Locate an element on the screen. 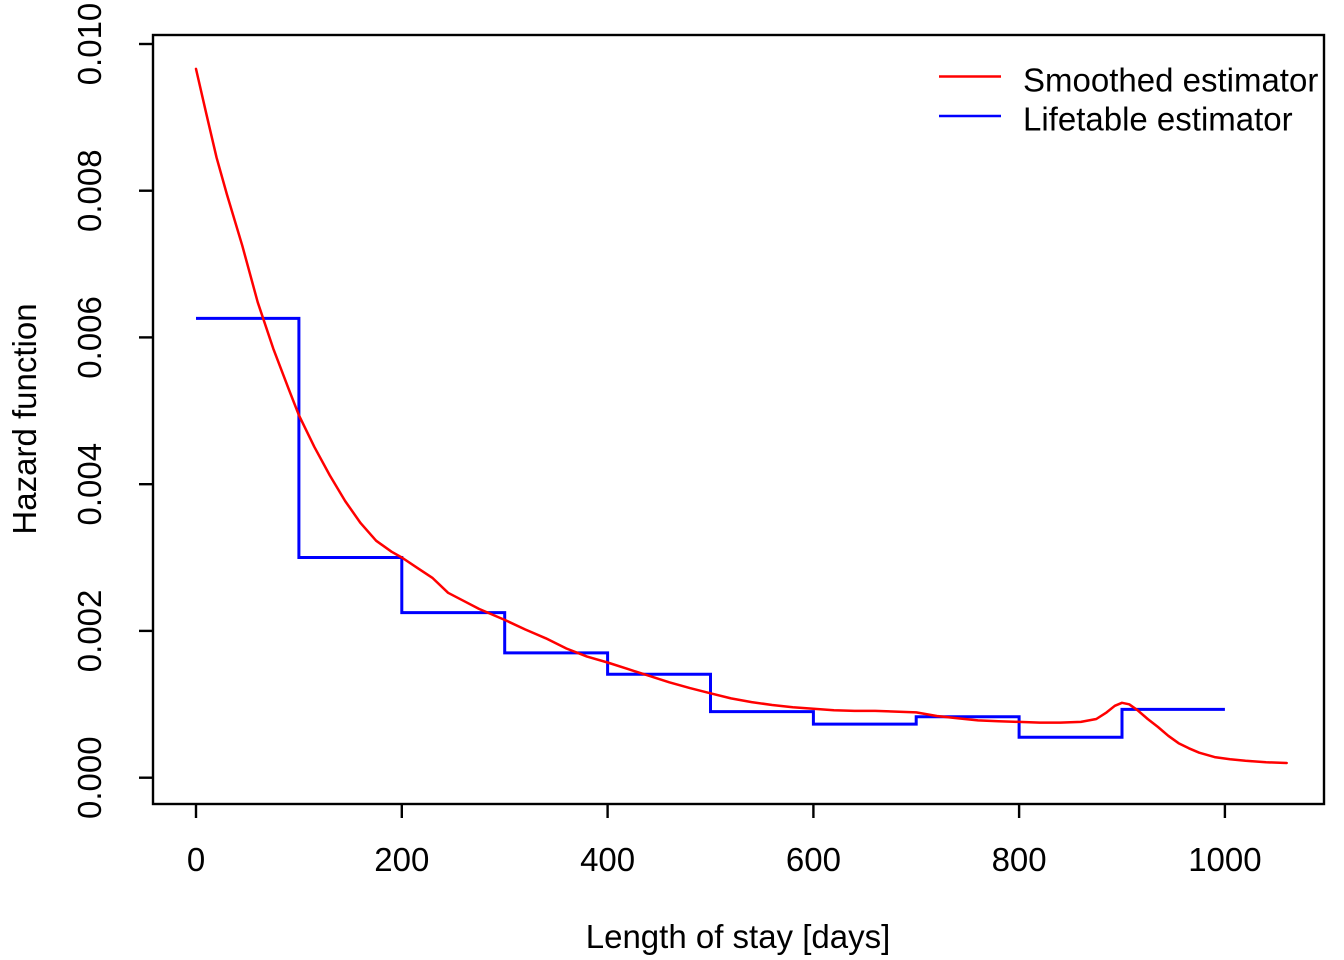 The width and height of the screenshot is (1344, 960). legend: Smoothed estimator Lifetable estimator is located at coordinates (1128, 100).